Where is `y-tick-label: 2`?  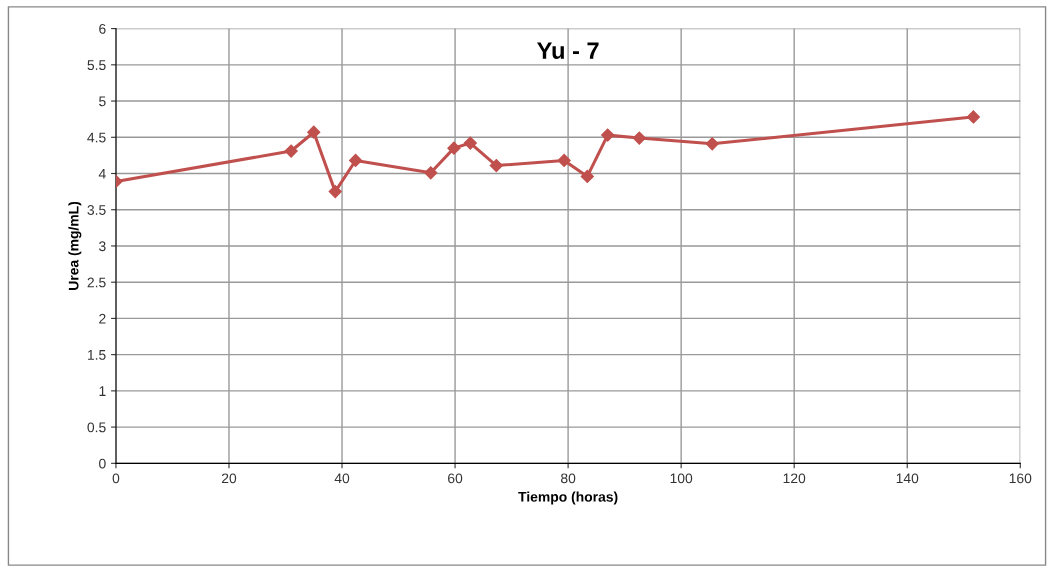 y-tick-label: 2 is located at coordinates (102, 318).